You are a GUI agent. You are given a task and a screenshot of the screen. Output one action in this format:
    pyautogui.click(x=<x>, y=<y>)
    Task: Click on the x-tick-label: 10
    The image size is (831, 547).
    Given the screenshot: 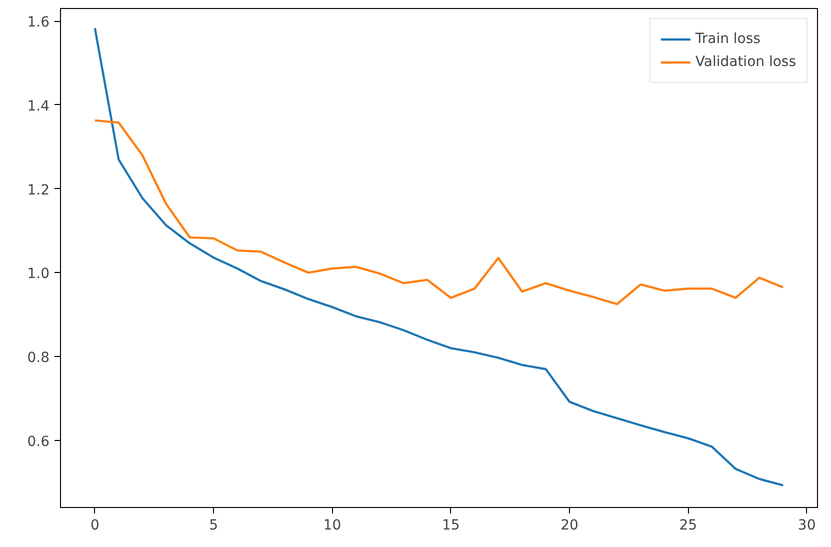 What is the action you would take?
    pyautogui.click(x=332, y=526)
    